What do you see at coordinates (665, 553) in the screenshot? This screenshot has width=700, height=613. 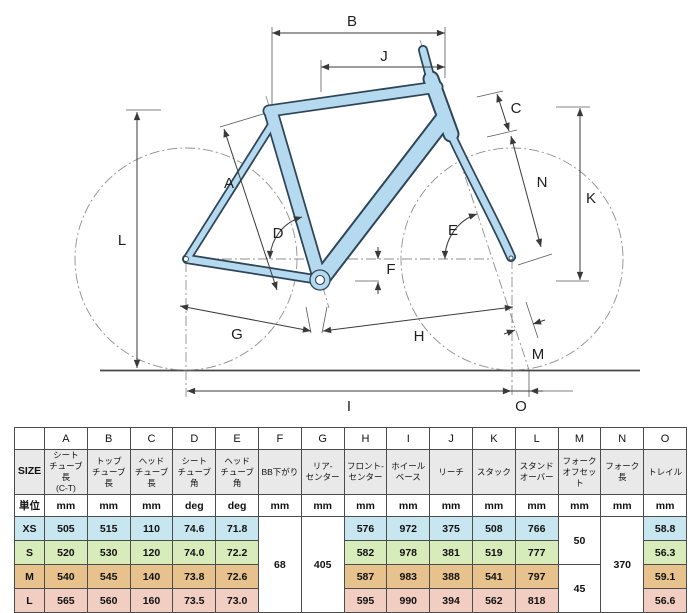 I see `value-cell: 56.3` at bounding box center [665, 553].